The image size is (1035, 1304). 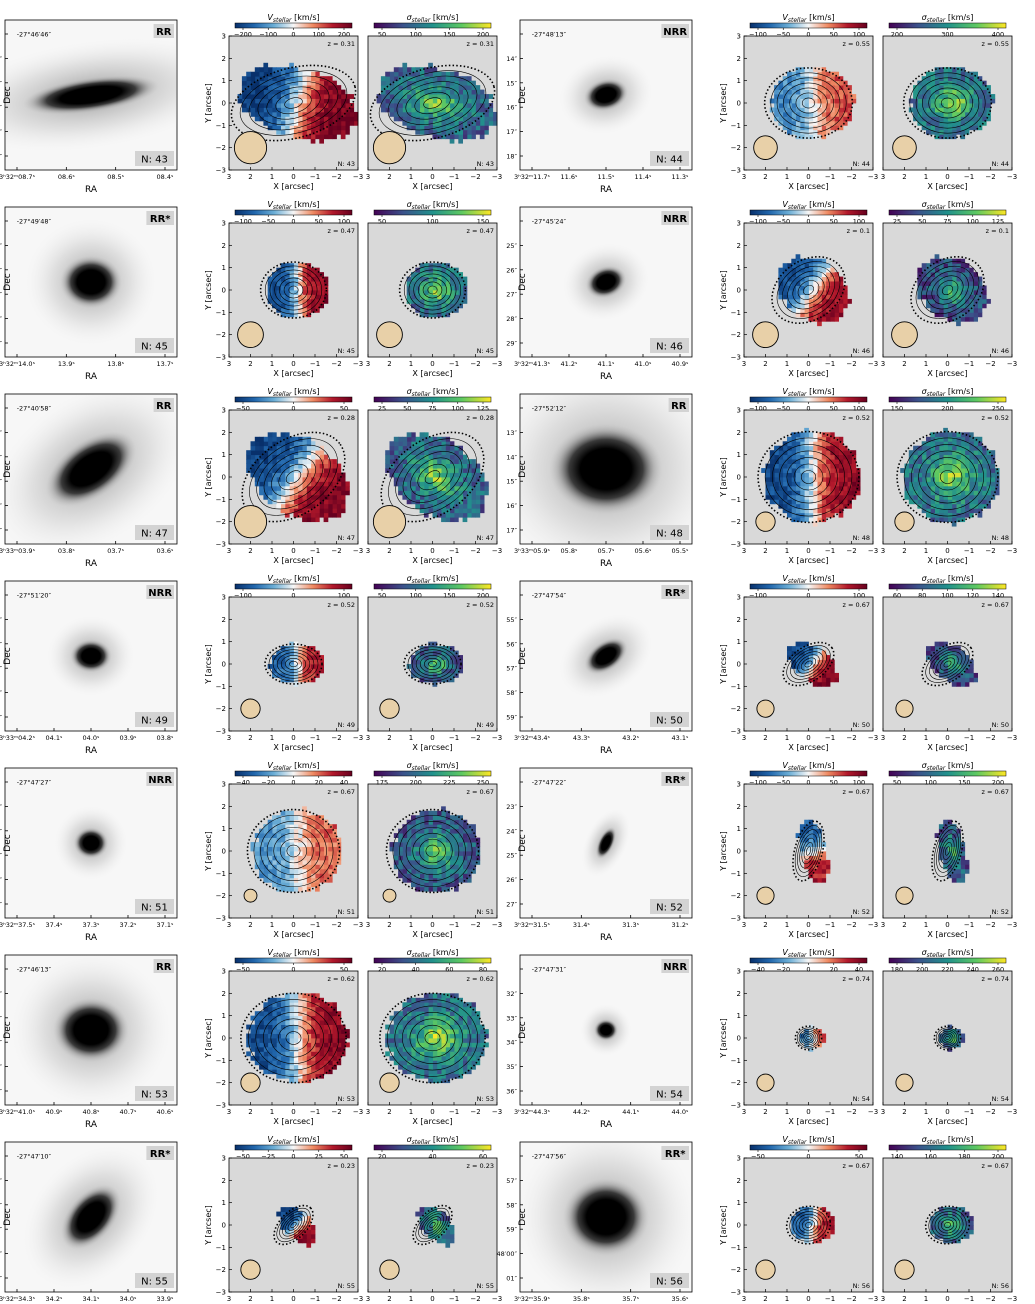 I want to click on map-id-label: N: 50, so click(x=1000, y=725).